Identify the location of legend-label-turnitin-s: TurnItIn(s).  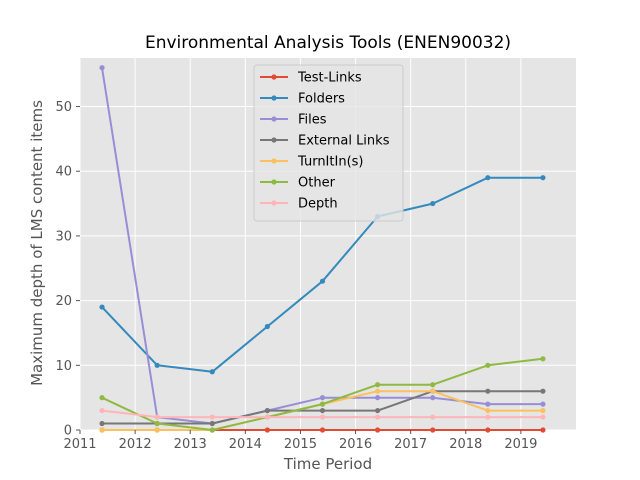
(330, 162).